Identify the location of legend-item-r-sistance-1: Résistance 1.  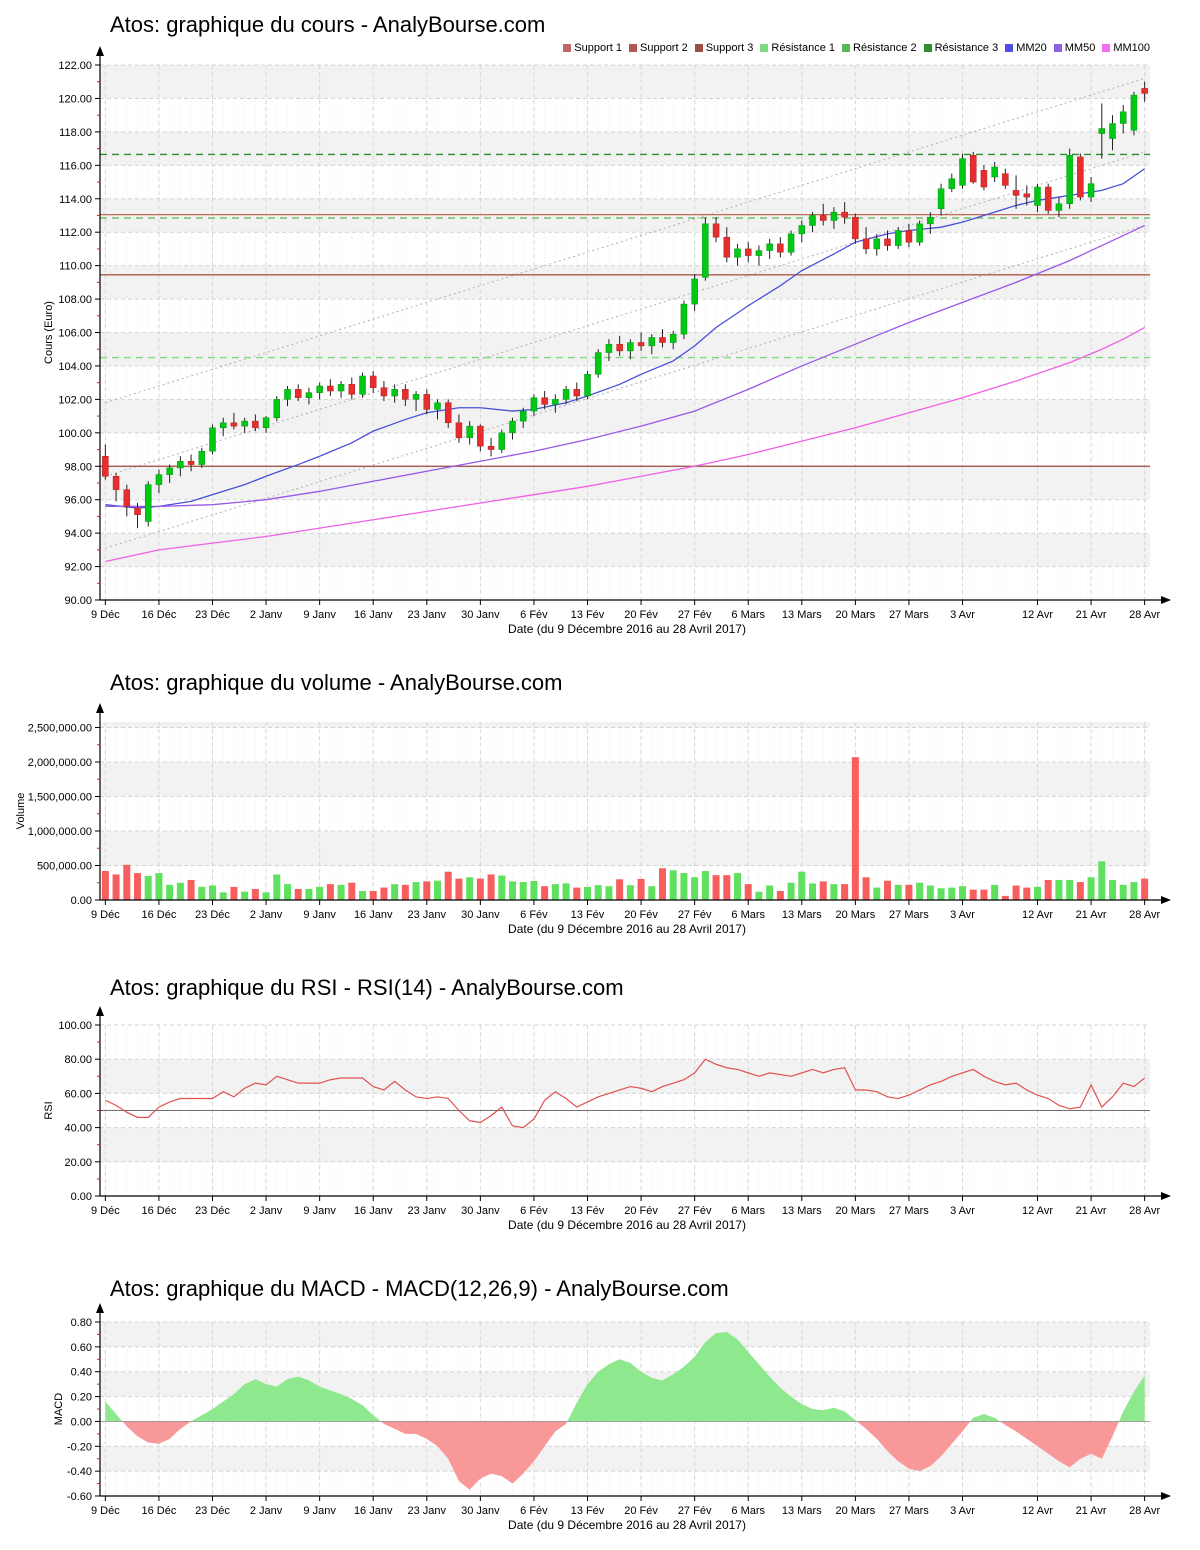
(797, 48).